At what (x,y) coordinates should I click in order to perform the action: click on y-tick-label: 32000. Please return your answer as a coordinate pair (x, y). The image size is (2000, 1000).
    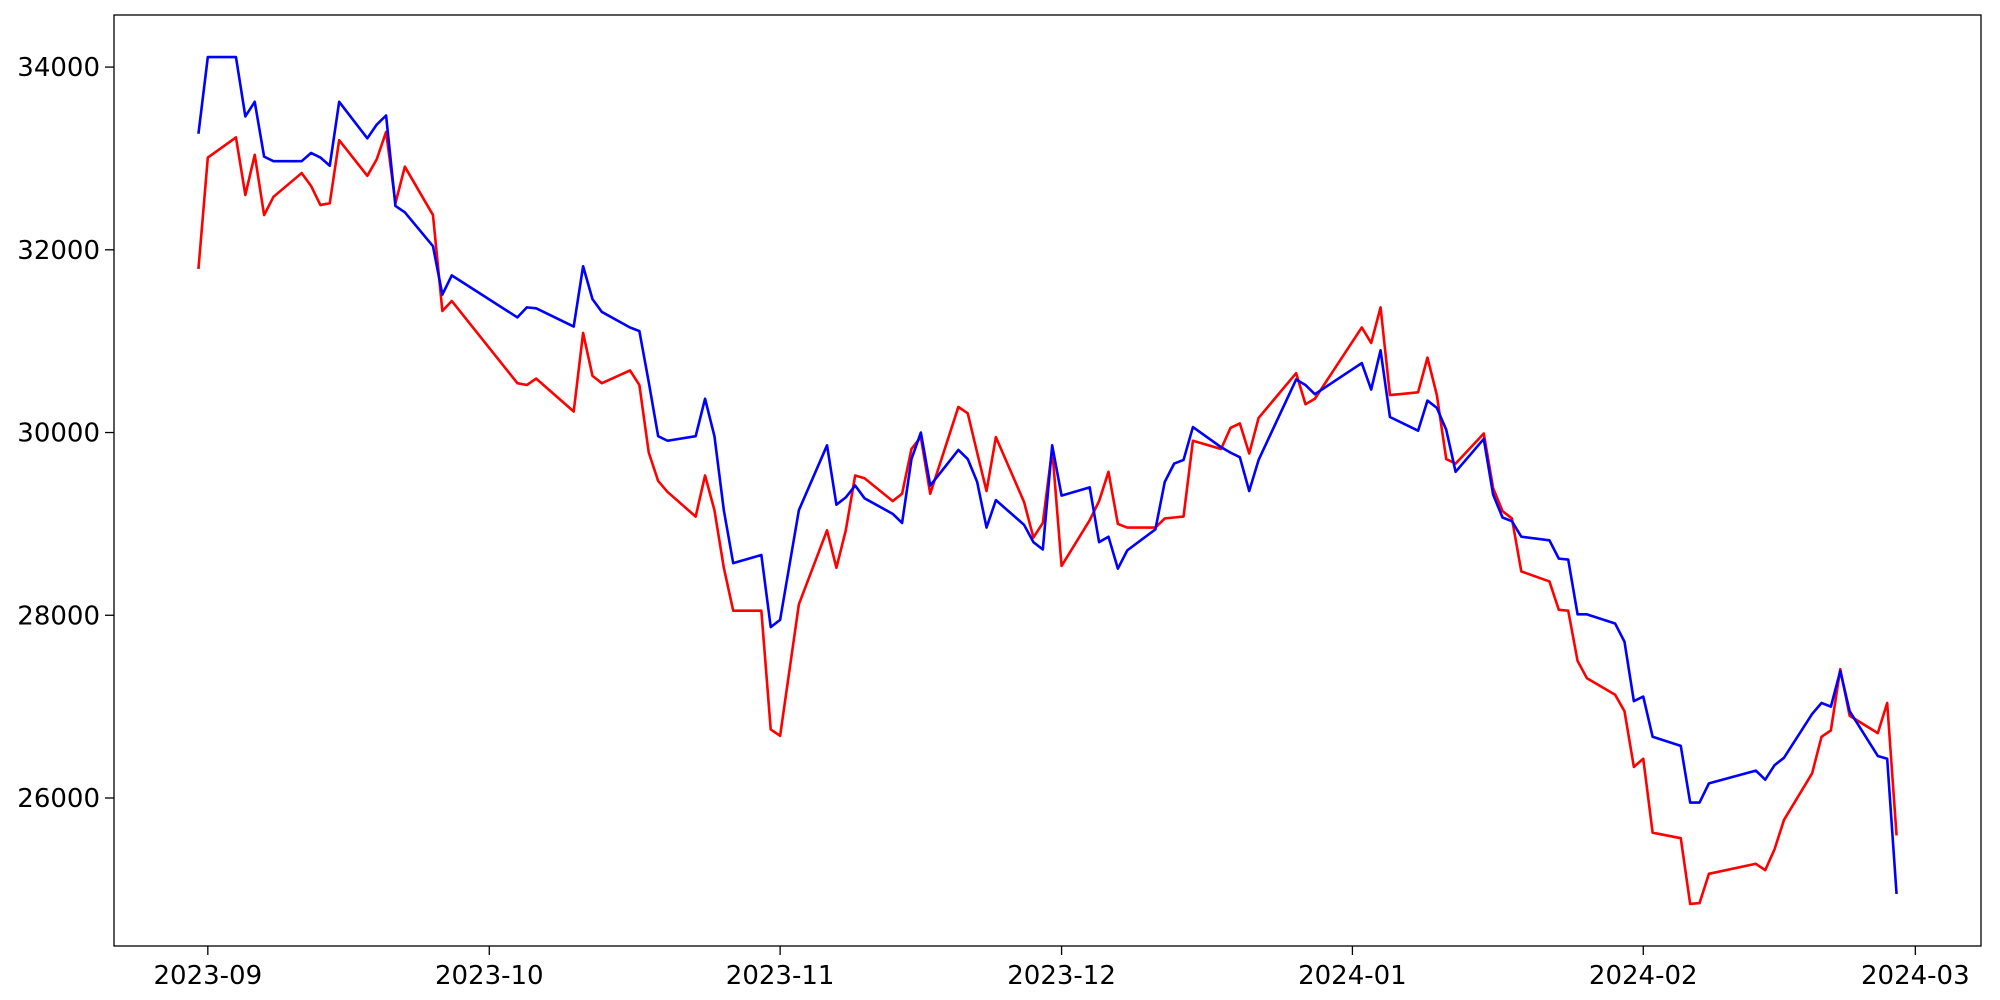
    Looking at the image, I should click on (58, 251).